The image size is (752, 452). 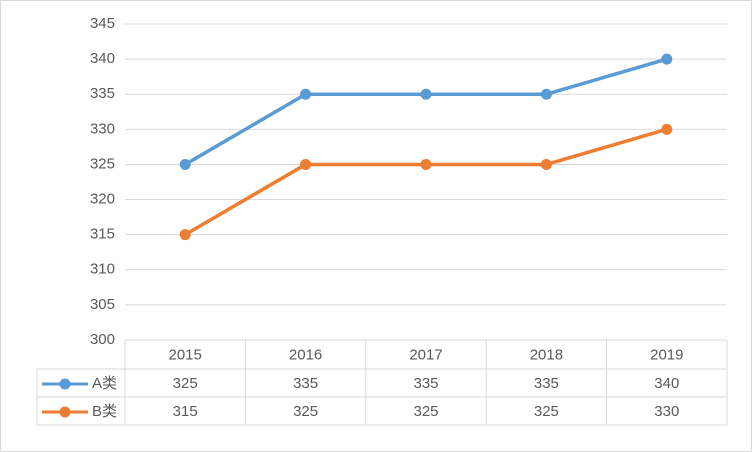 I want to click on x-tick-label: 2017, so click(x=425, y=354).